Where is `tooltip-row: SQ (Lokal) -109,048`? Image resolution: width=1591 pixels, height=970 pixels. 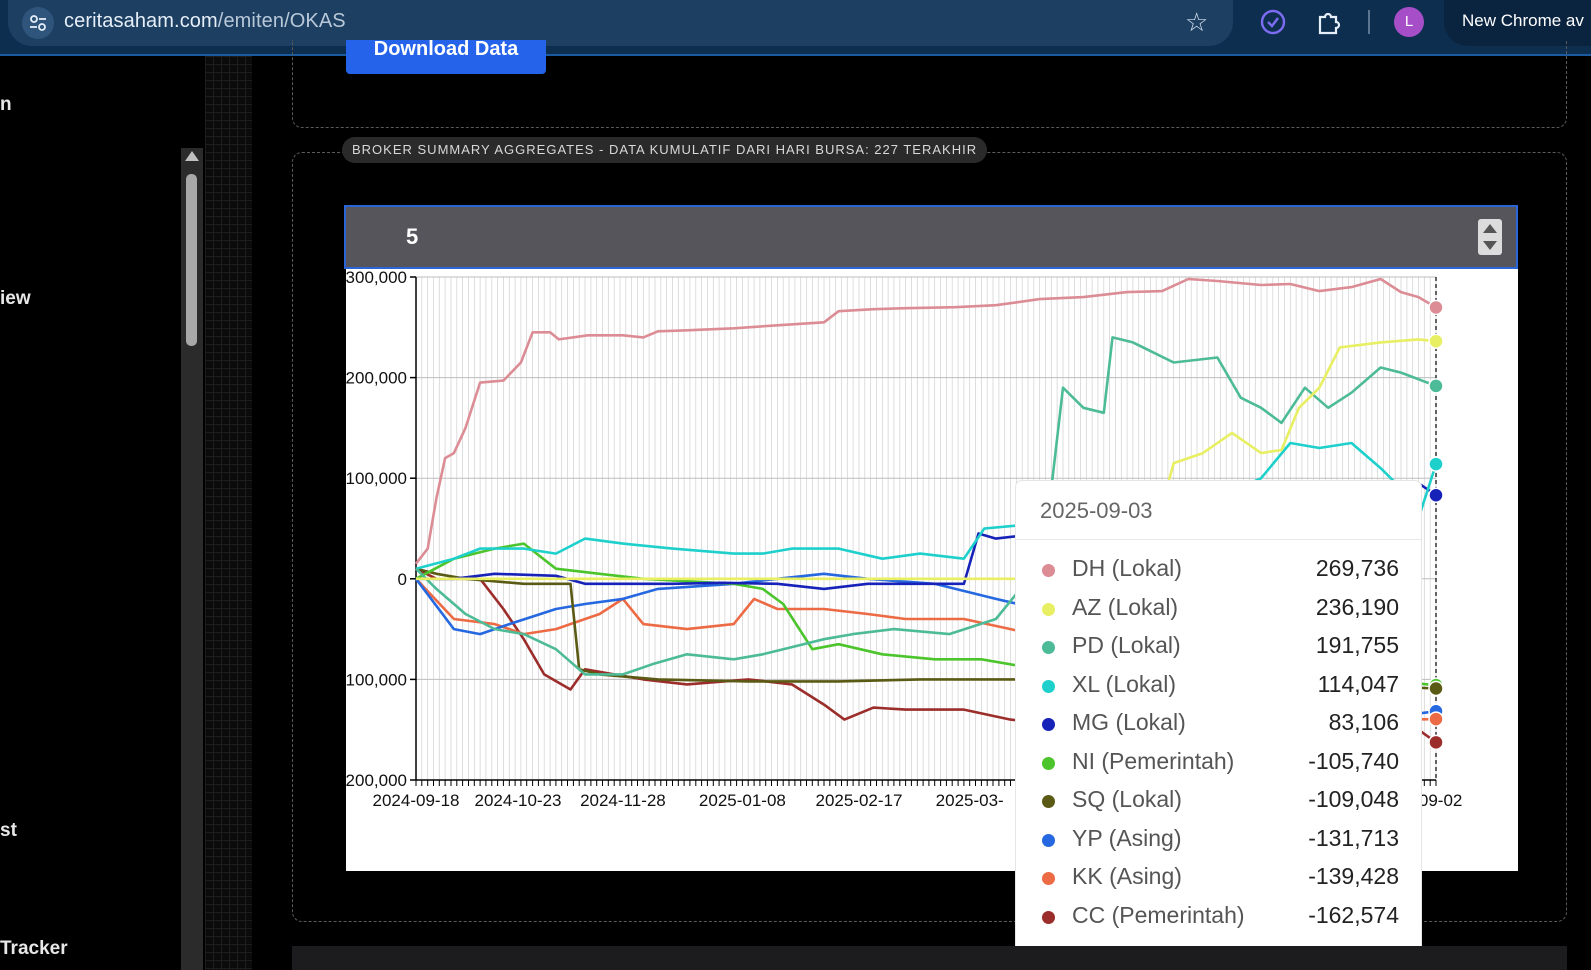 tooltip-row: SQ (Lokal) -109,048 is located at coordinates (1218, 800).